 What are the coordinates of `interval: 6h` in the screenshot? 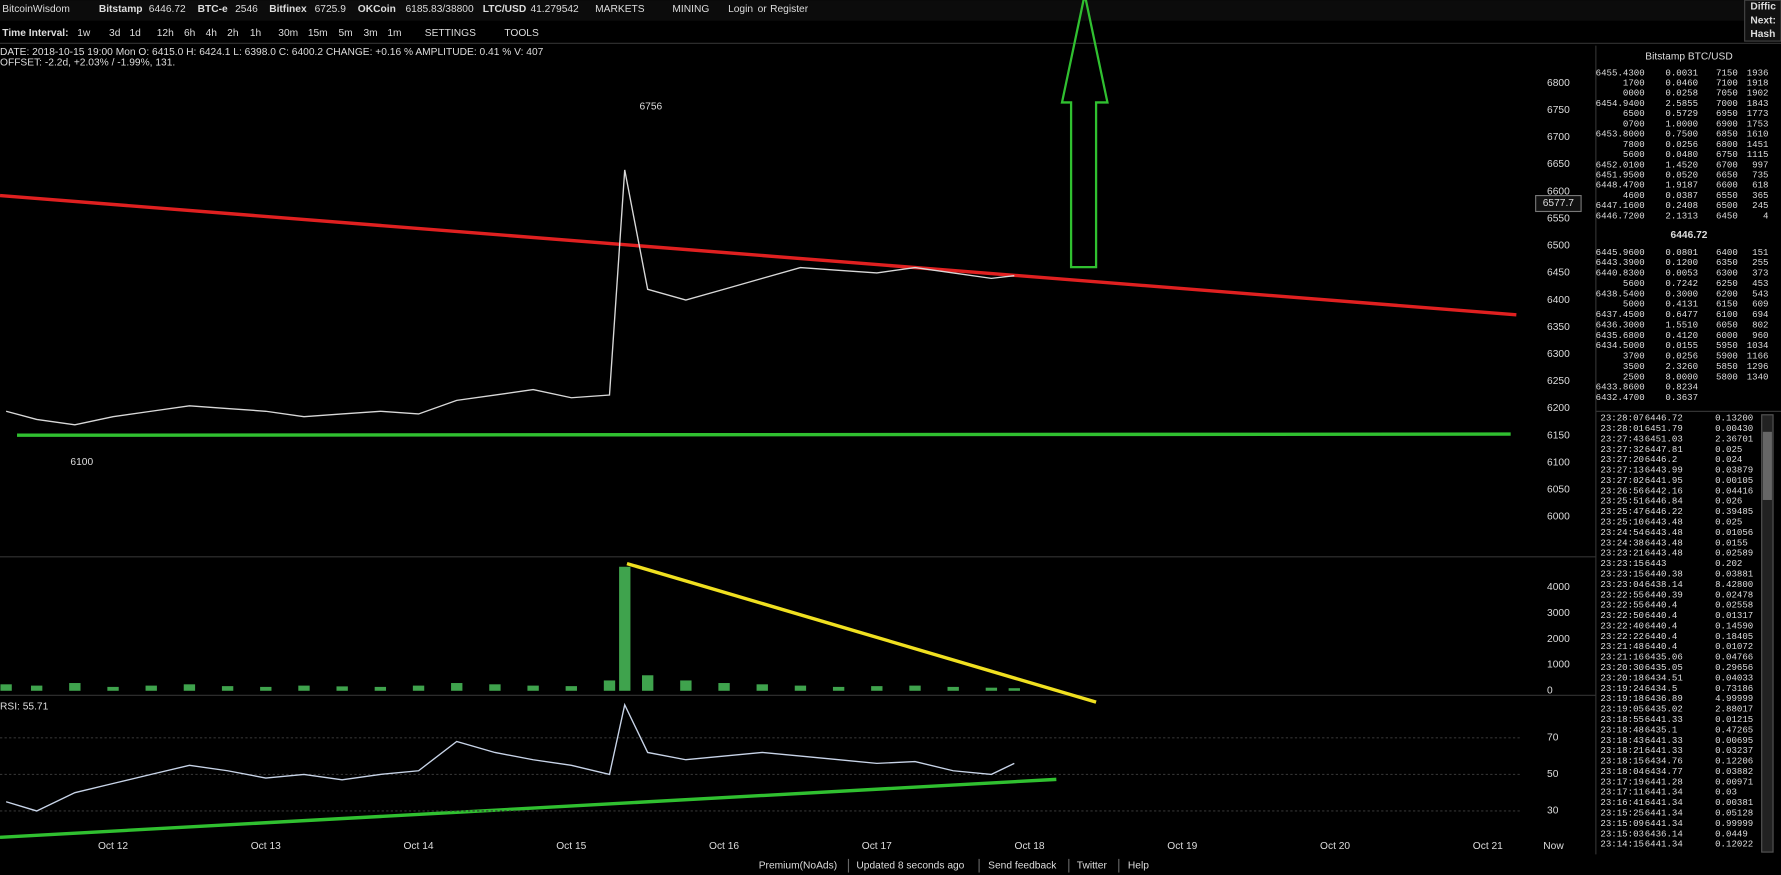 It's located at (190, 33).